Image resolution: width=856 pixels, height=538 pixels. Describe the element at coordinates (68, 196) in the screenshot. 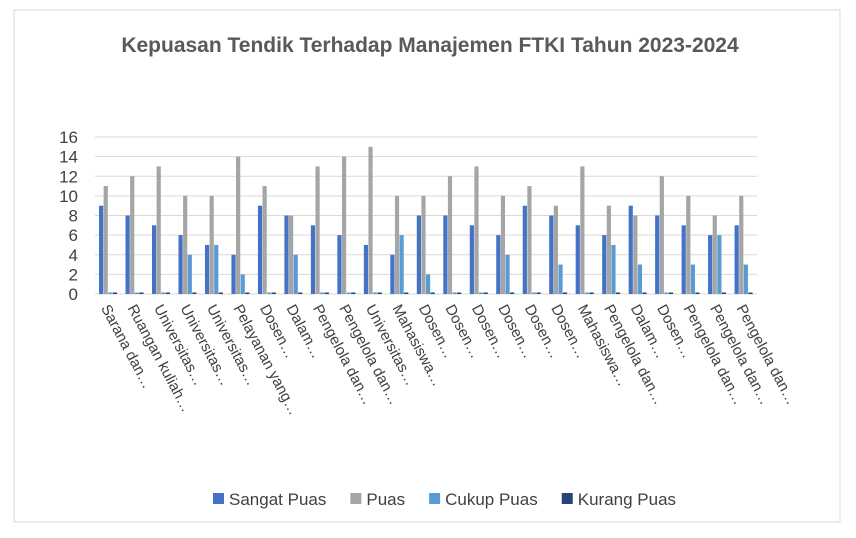

I see `y-tick-label: 10` at that location.